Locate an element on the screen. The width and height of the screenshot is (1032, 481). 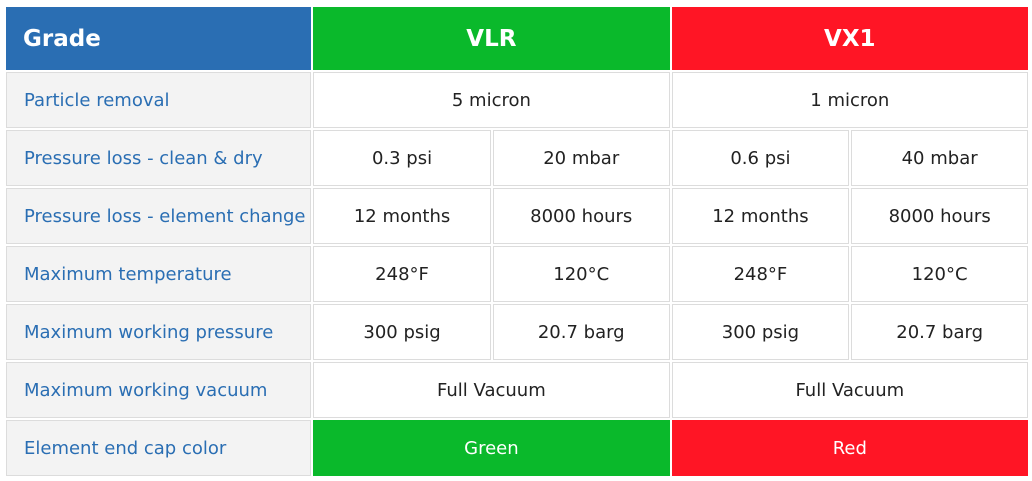
cell-vlr-metric: 20 mbar is located at coordinates (581, 158).